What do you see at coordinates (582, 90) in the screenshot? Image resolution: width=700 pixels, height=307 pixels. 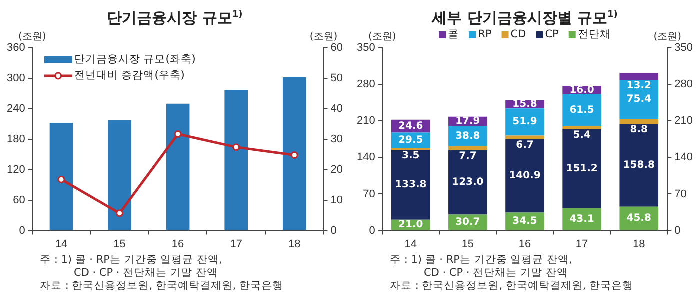 I see `data-label: 16.0` at bounding box center [582, 90].